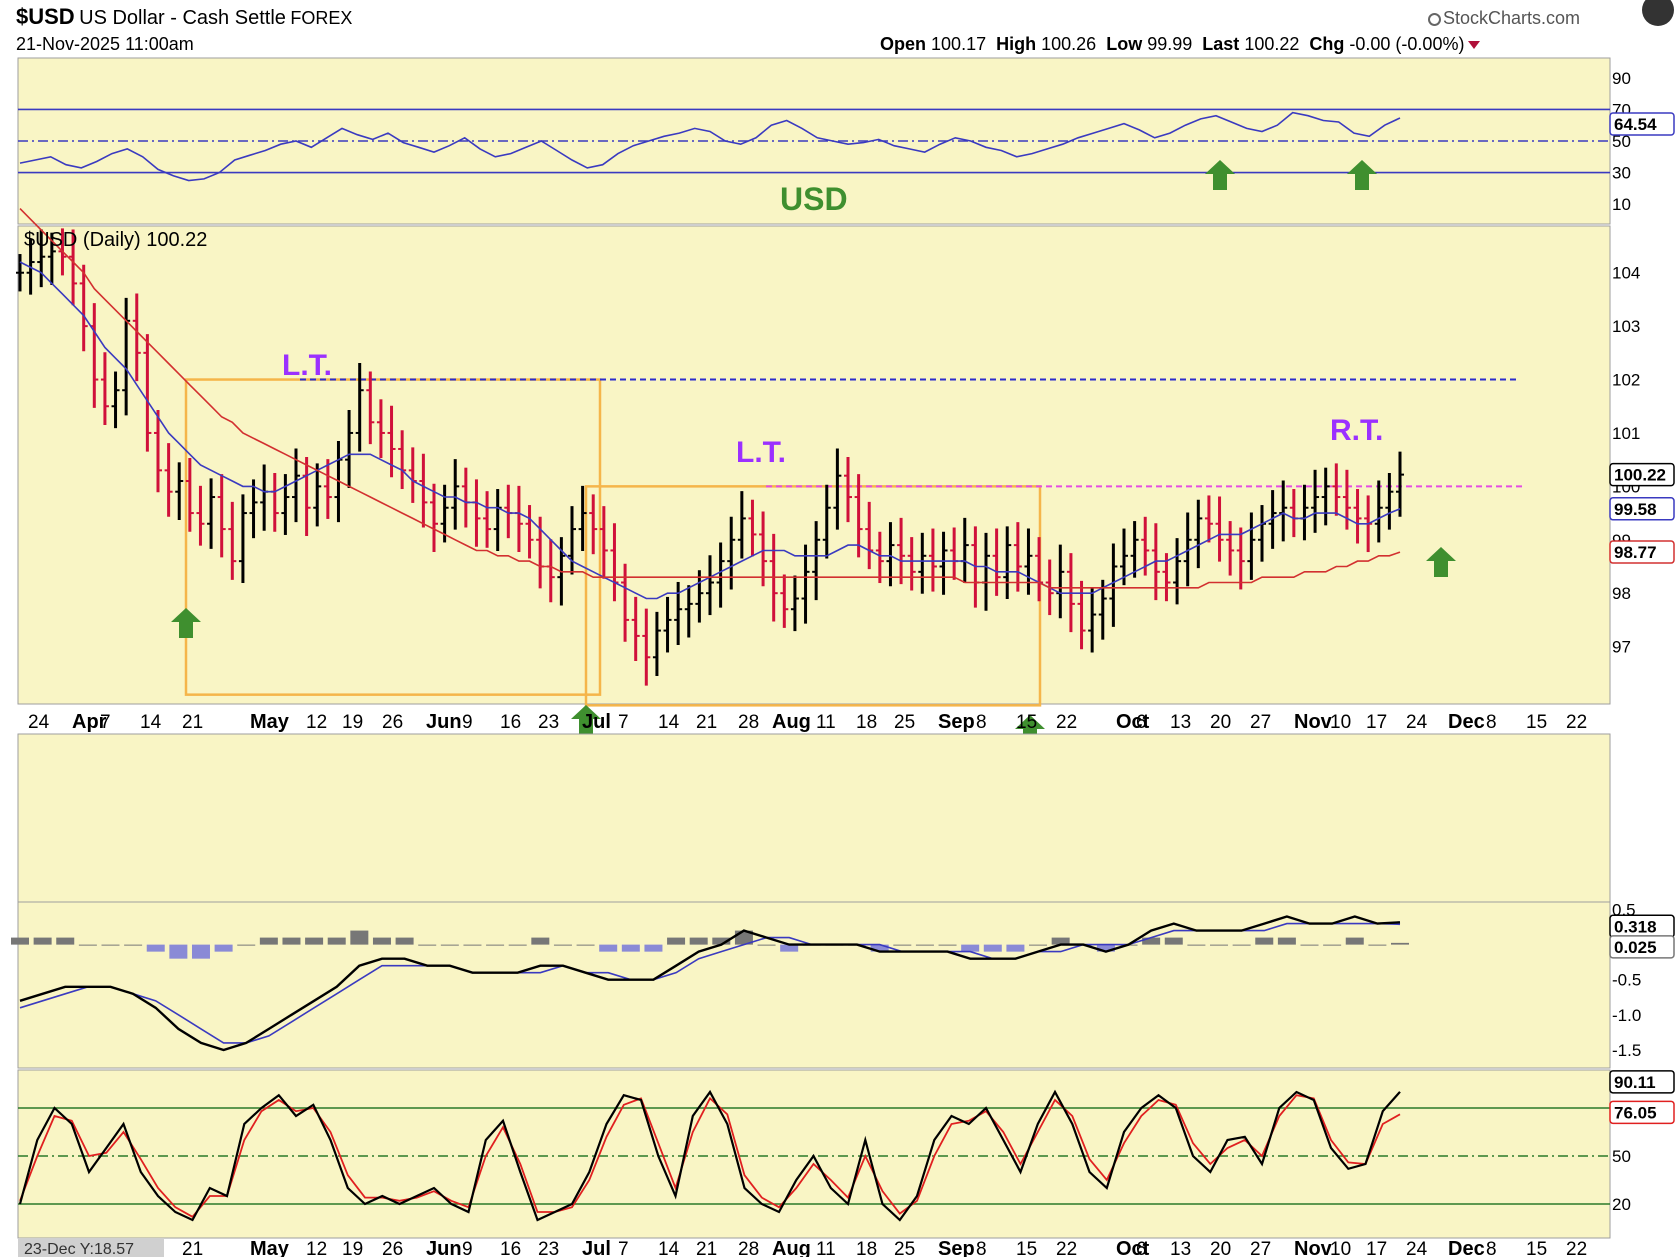 This screenshot has height=1257, width=1677. Describe the element at coordinates (1536, 722) in the screenshot. I see `x-tick-label: 15` at that location.